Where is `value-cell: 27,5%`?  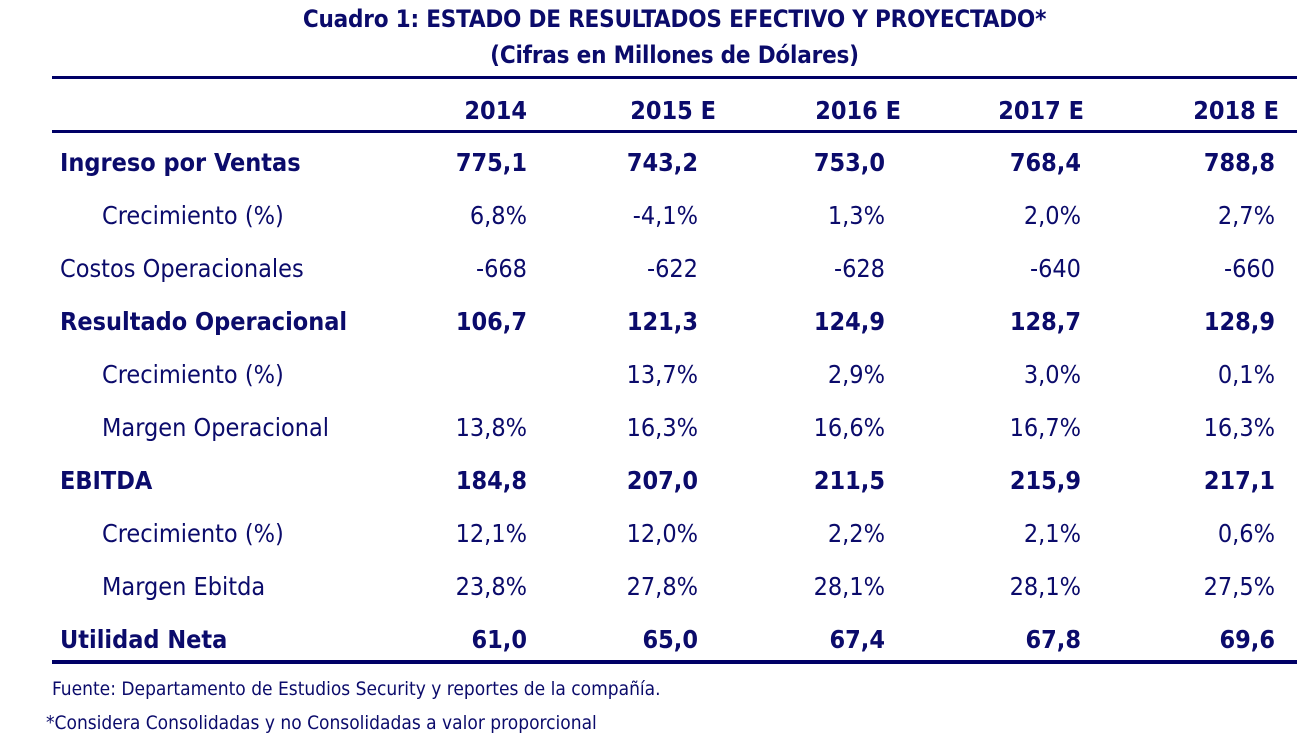
value-cell: 27,5% is located at coordinates (1239, 586).